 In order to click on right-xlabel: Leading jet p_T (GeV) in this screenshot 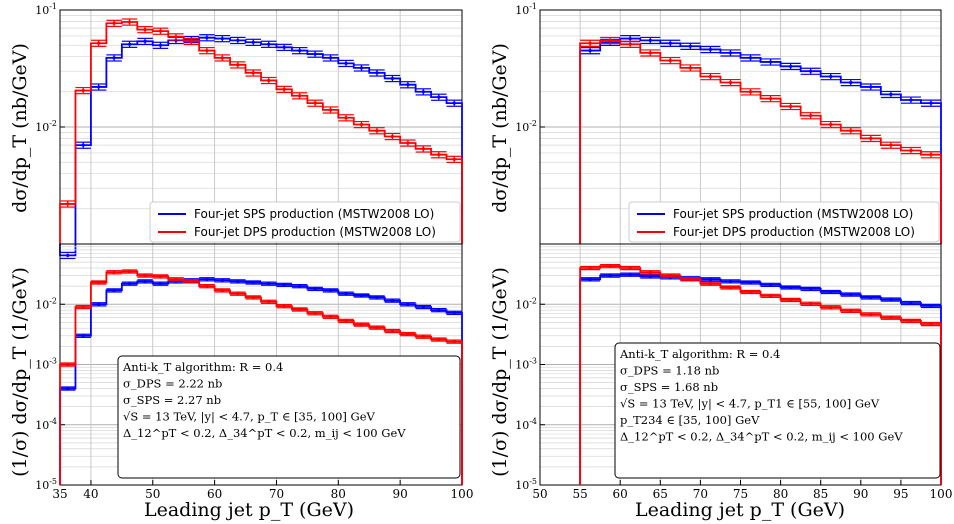, I will do `click(740, 510)`.